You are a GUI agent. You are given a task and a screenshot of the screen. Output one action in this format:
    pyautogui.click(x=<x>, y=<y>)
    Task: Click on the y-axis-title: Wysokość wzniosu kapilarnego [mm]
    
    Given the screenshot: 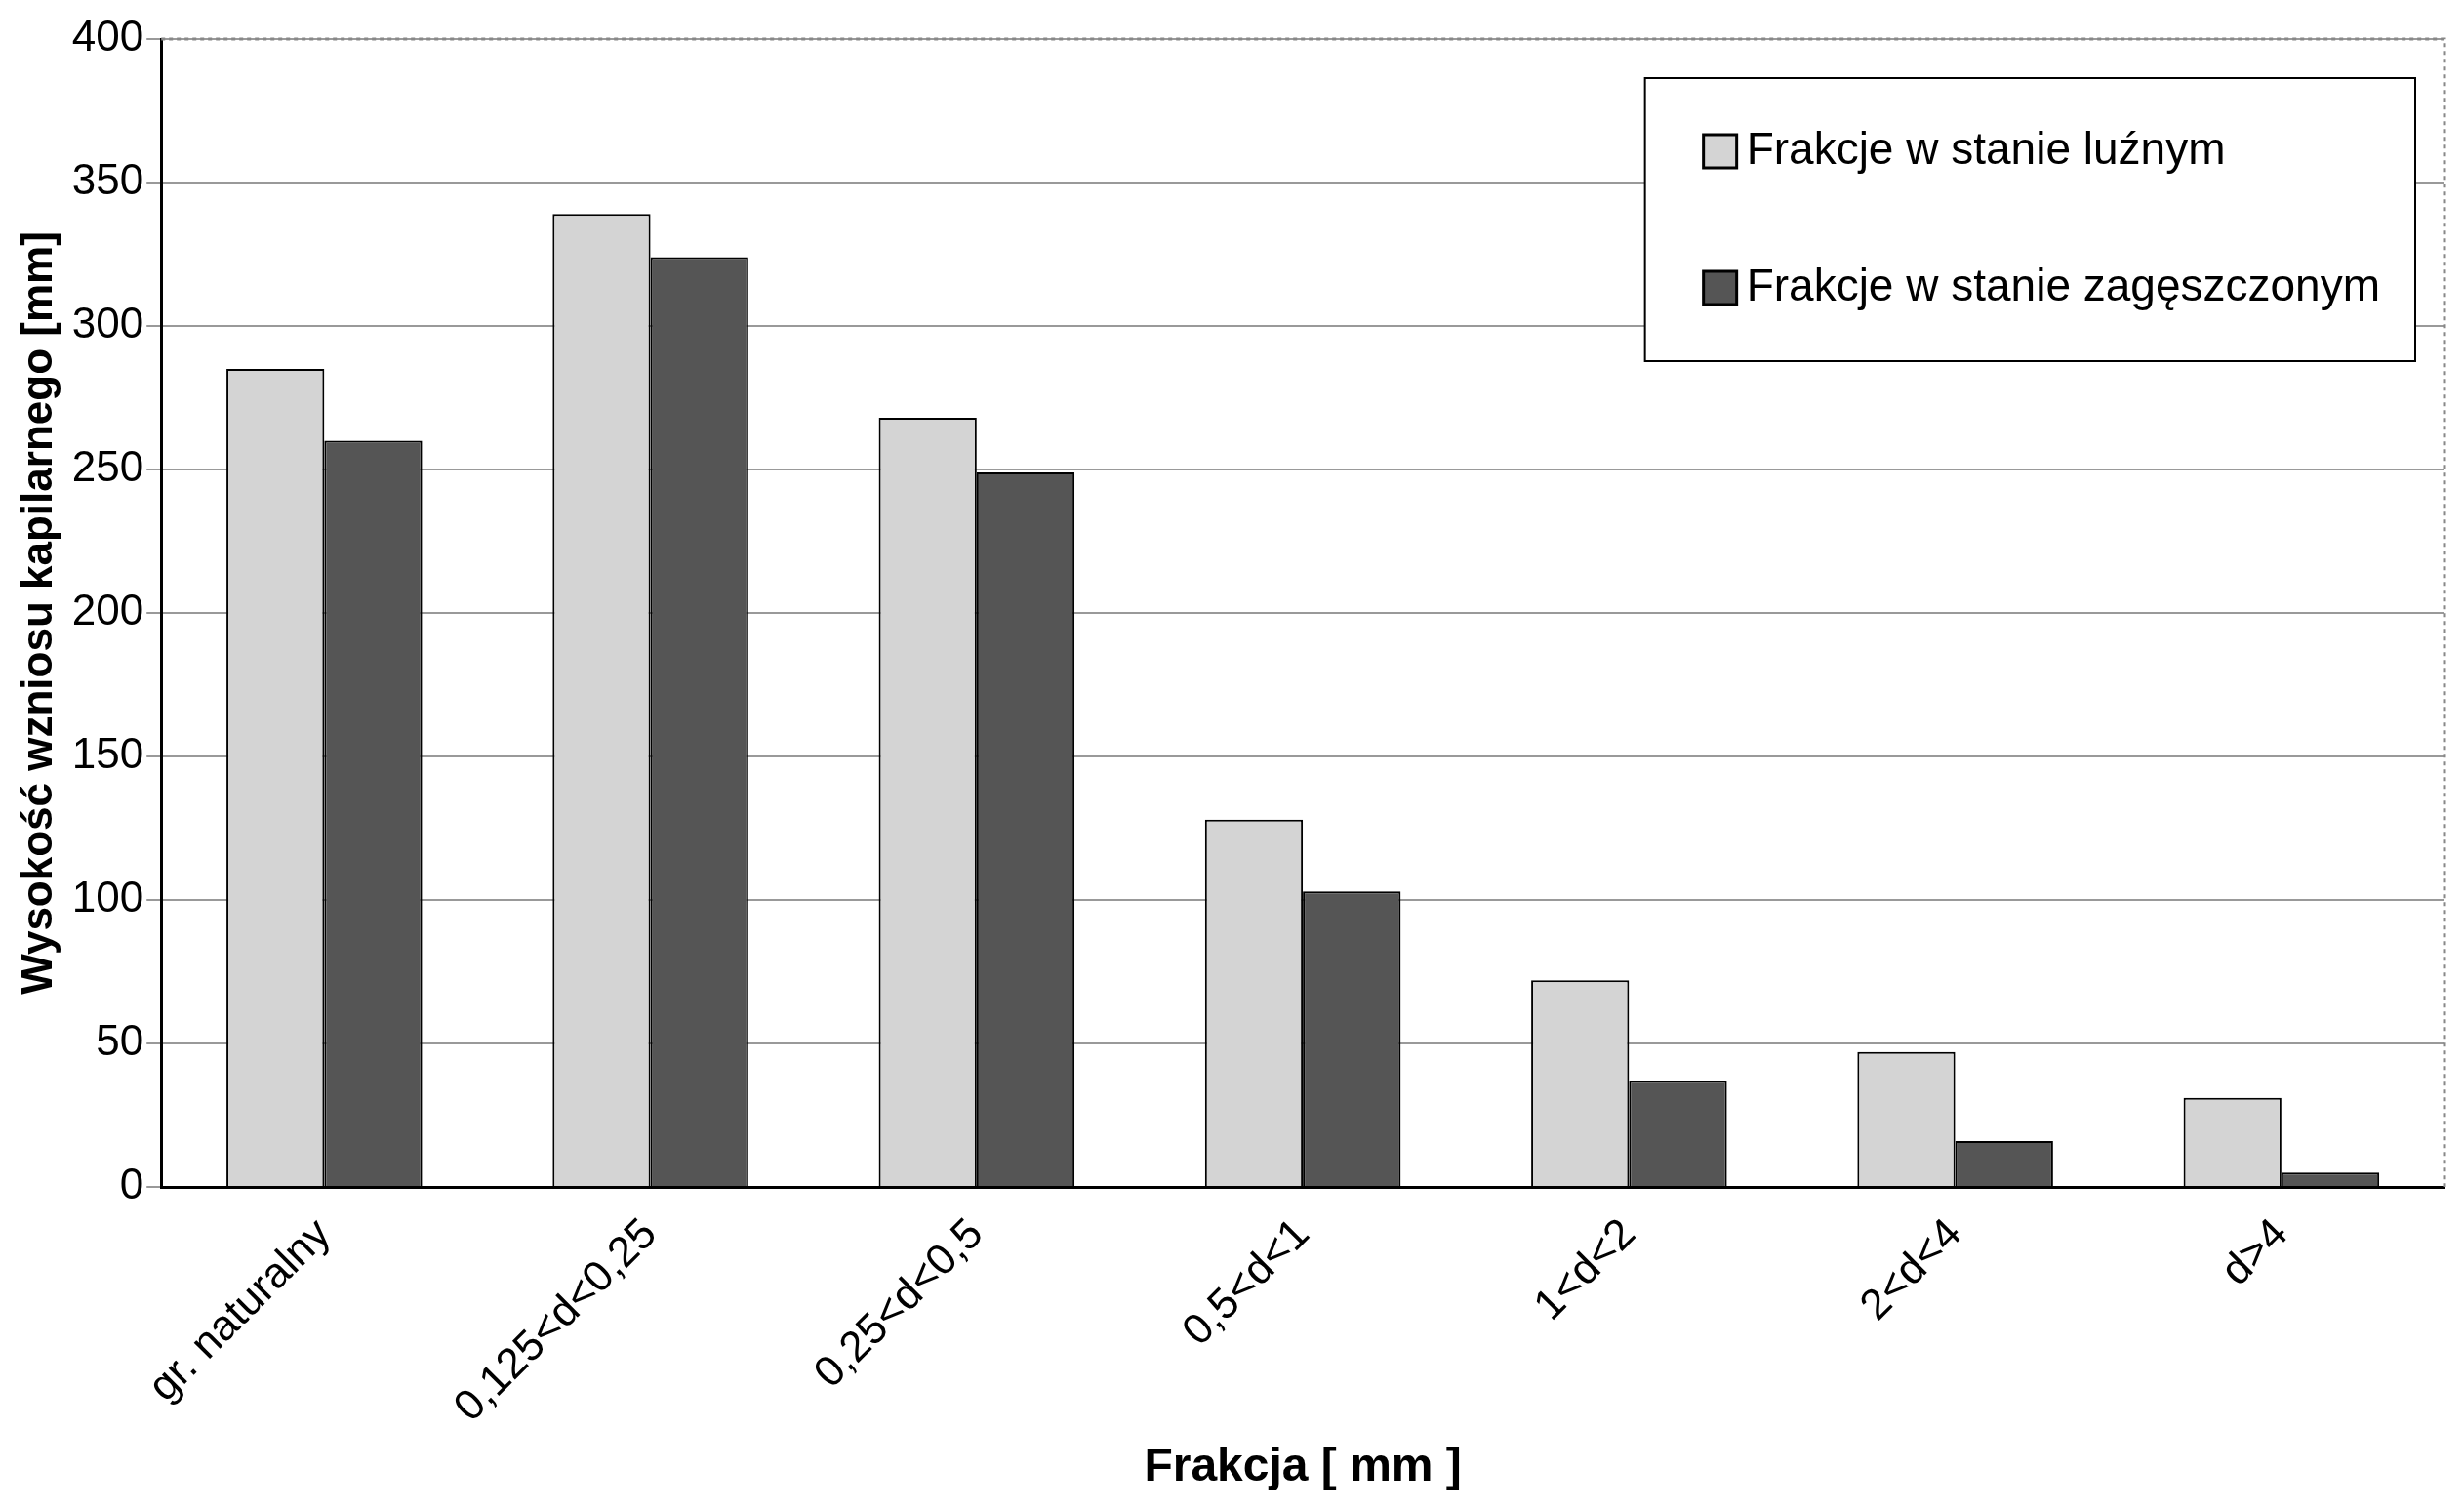 What is the action you would take?
    pyautogui.click(x=36, y=613)
    